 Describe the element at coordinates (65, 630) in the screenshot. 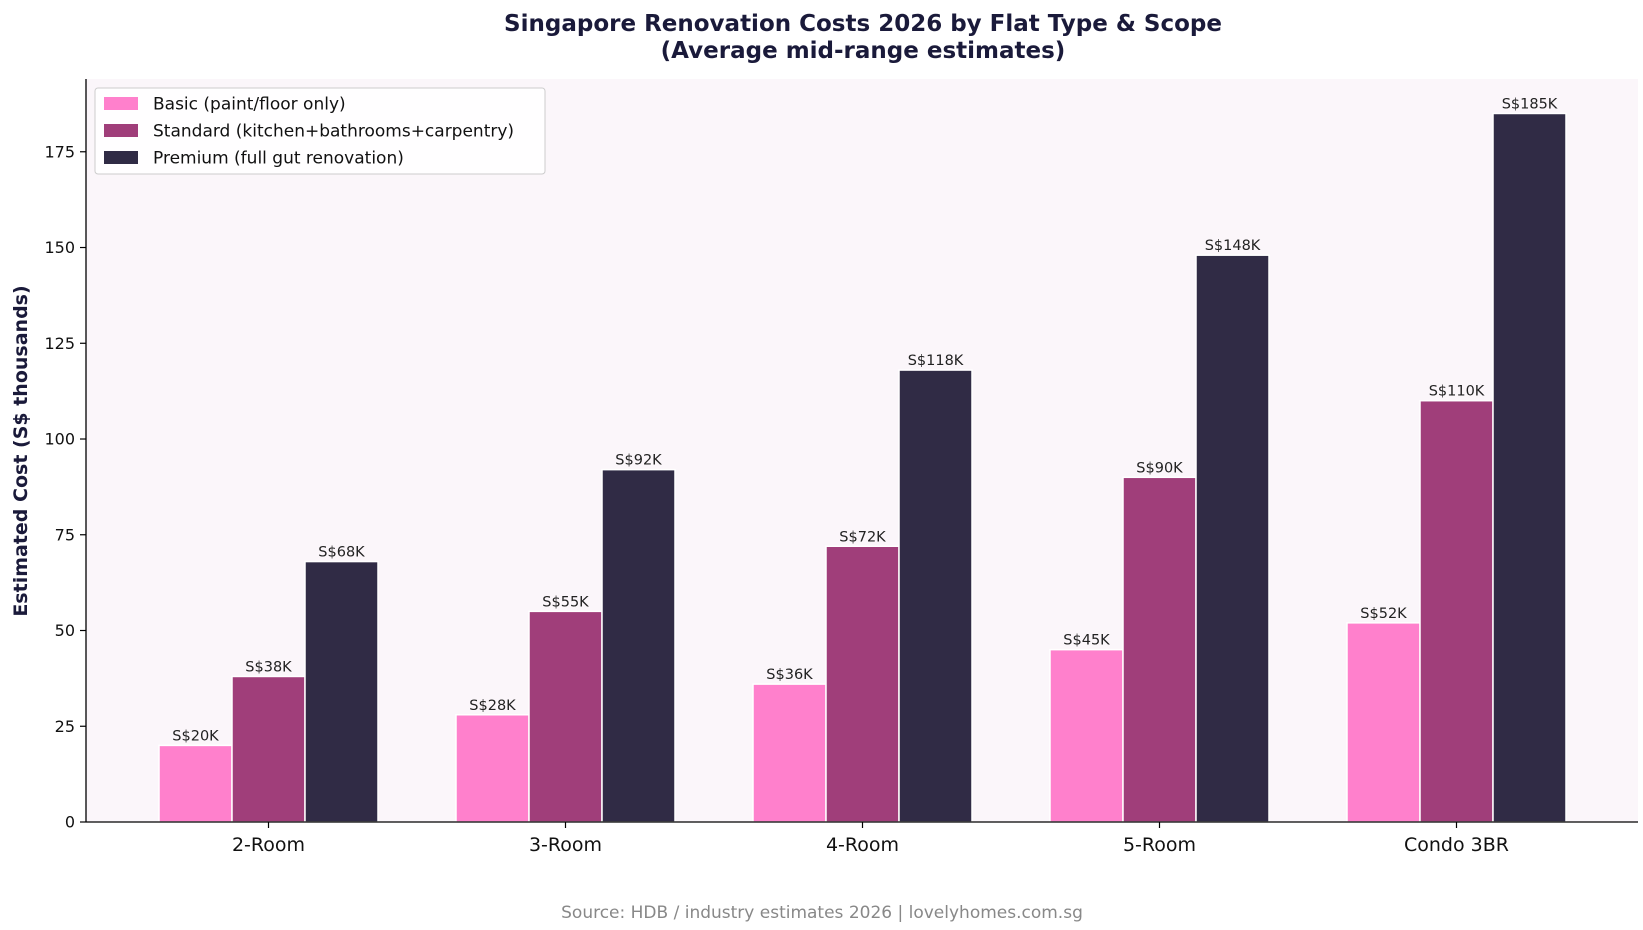

I see `y-tick-label: 50` at that location.